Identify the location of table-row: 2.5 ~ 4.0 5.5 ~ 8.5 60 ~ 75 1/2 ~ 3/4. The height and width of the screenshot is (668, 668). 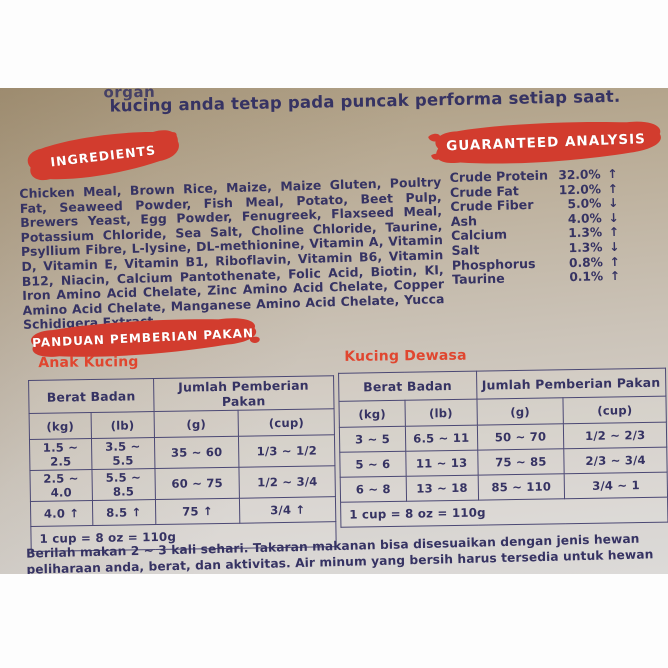
(182, 483).